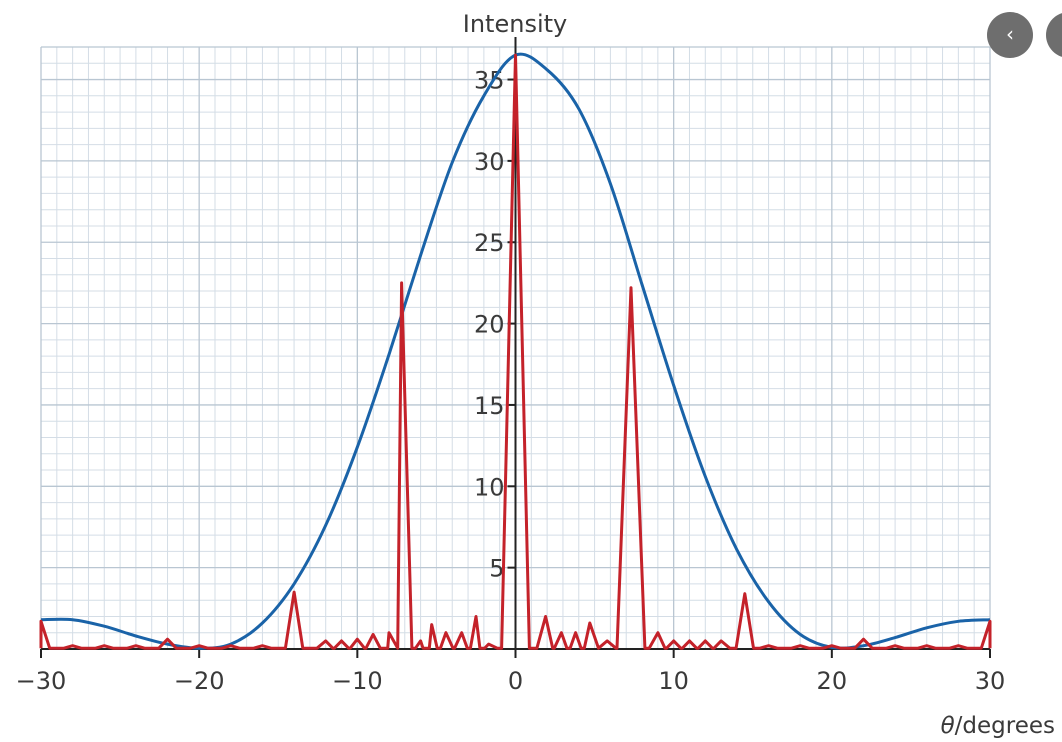  I want to click on x-tick-label: 20, so click(832, 681).